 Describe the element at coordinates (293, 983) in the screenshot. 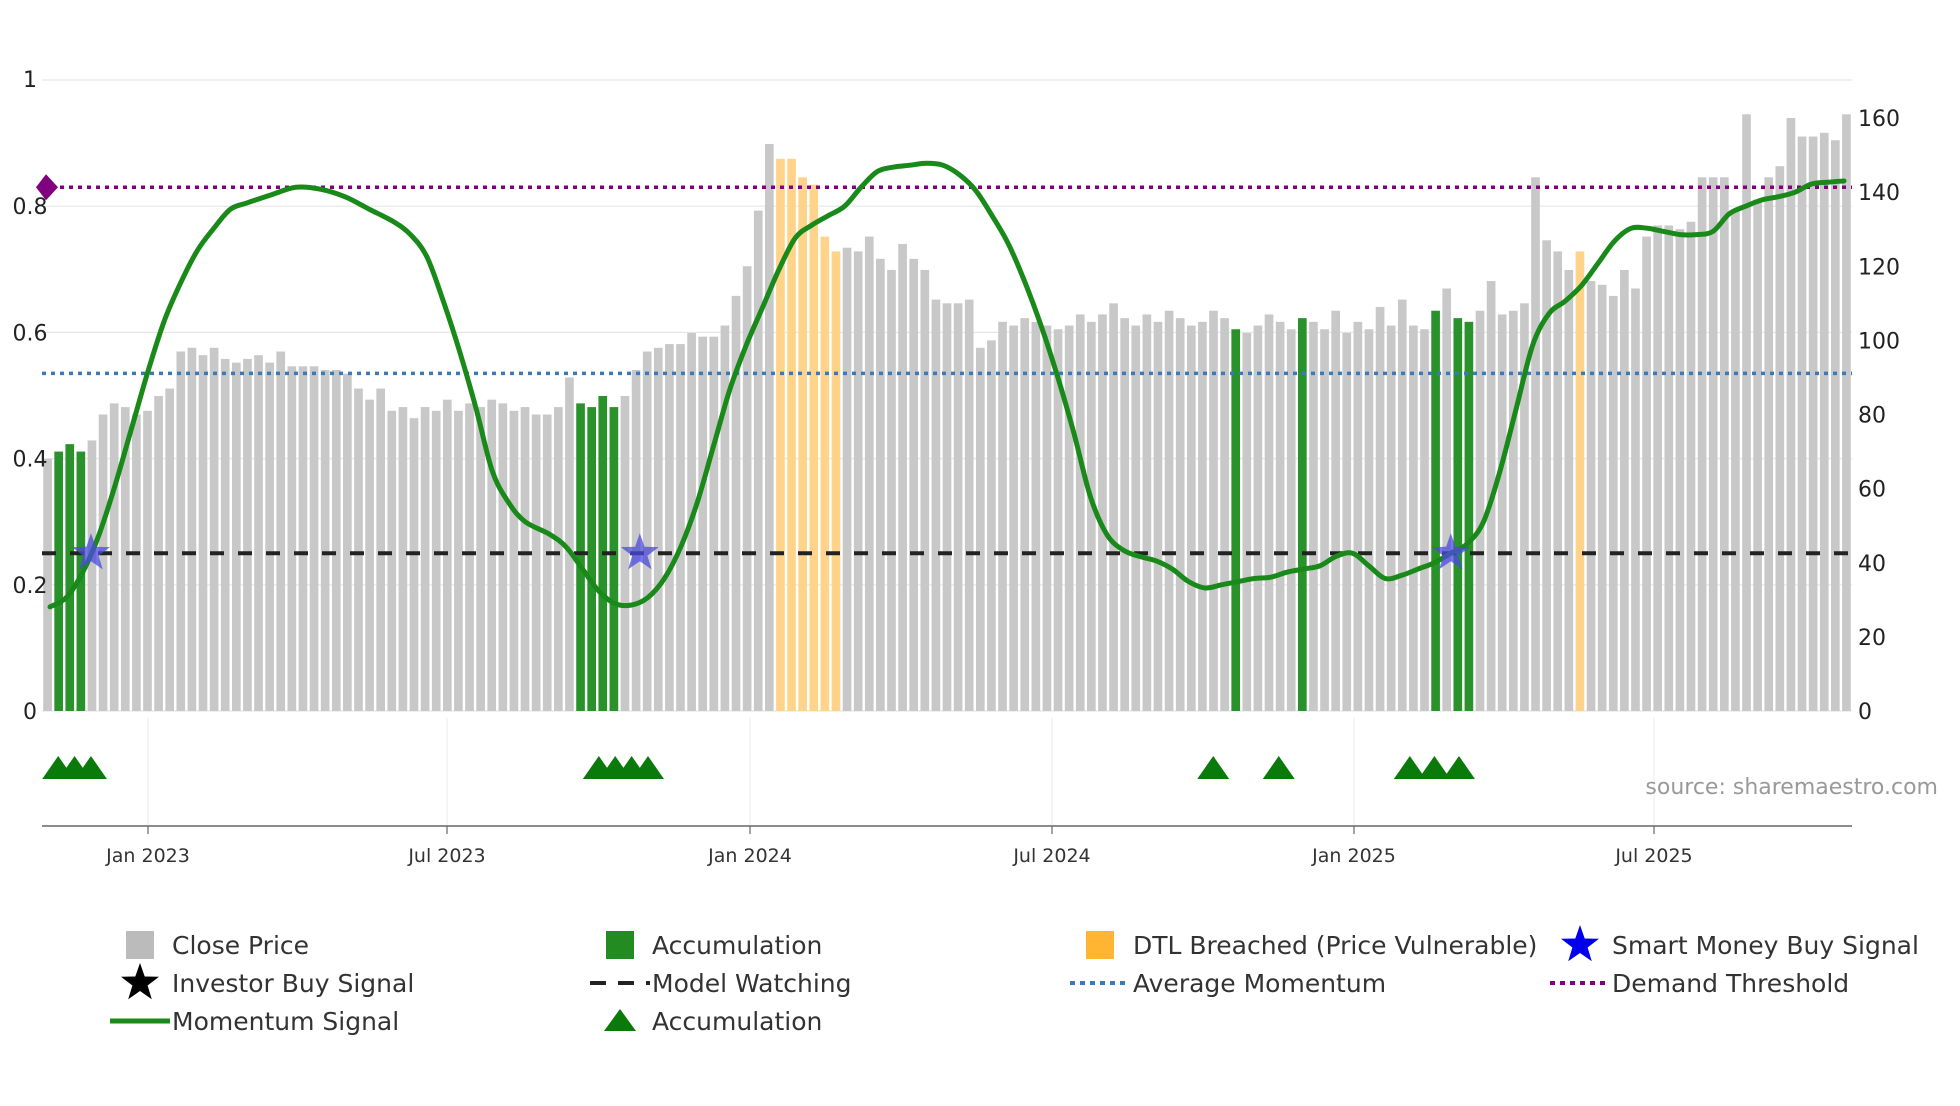

I see `legend-label: Investor Buy Signal` at that location.